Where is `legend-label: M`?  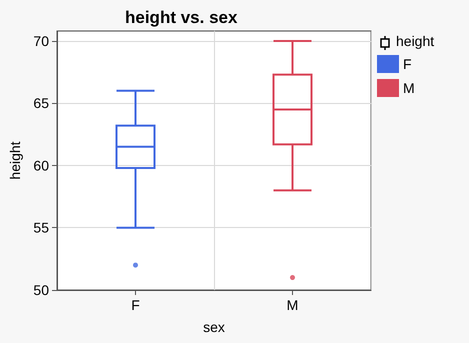
legend-label: M is located at coordinates (409, 88).